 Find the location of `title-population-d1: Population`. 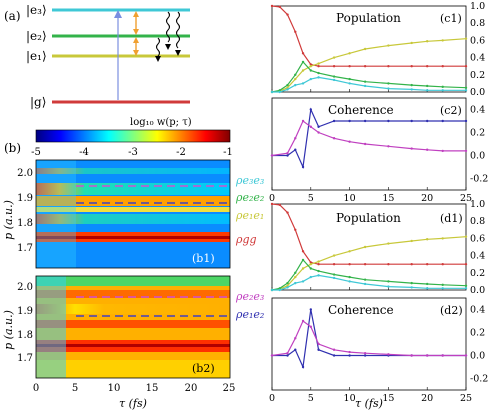

title-population-d1: Population is located at coordinates (368, 218).